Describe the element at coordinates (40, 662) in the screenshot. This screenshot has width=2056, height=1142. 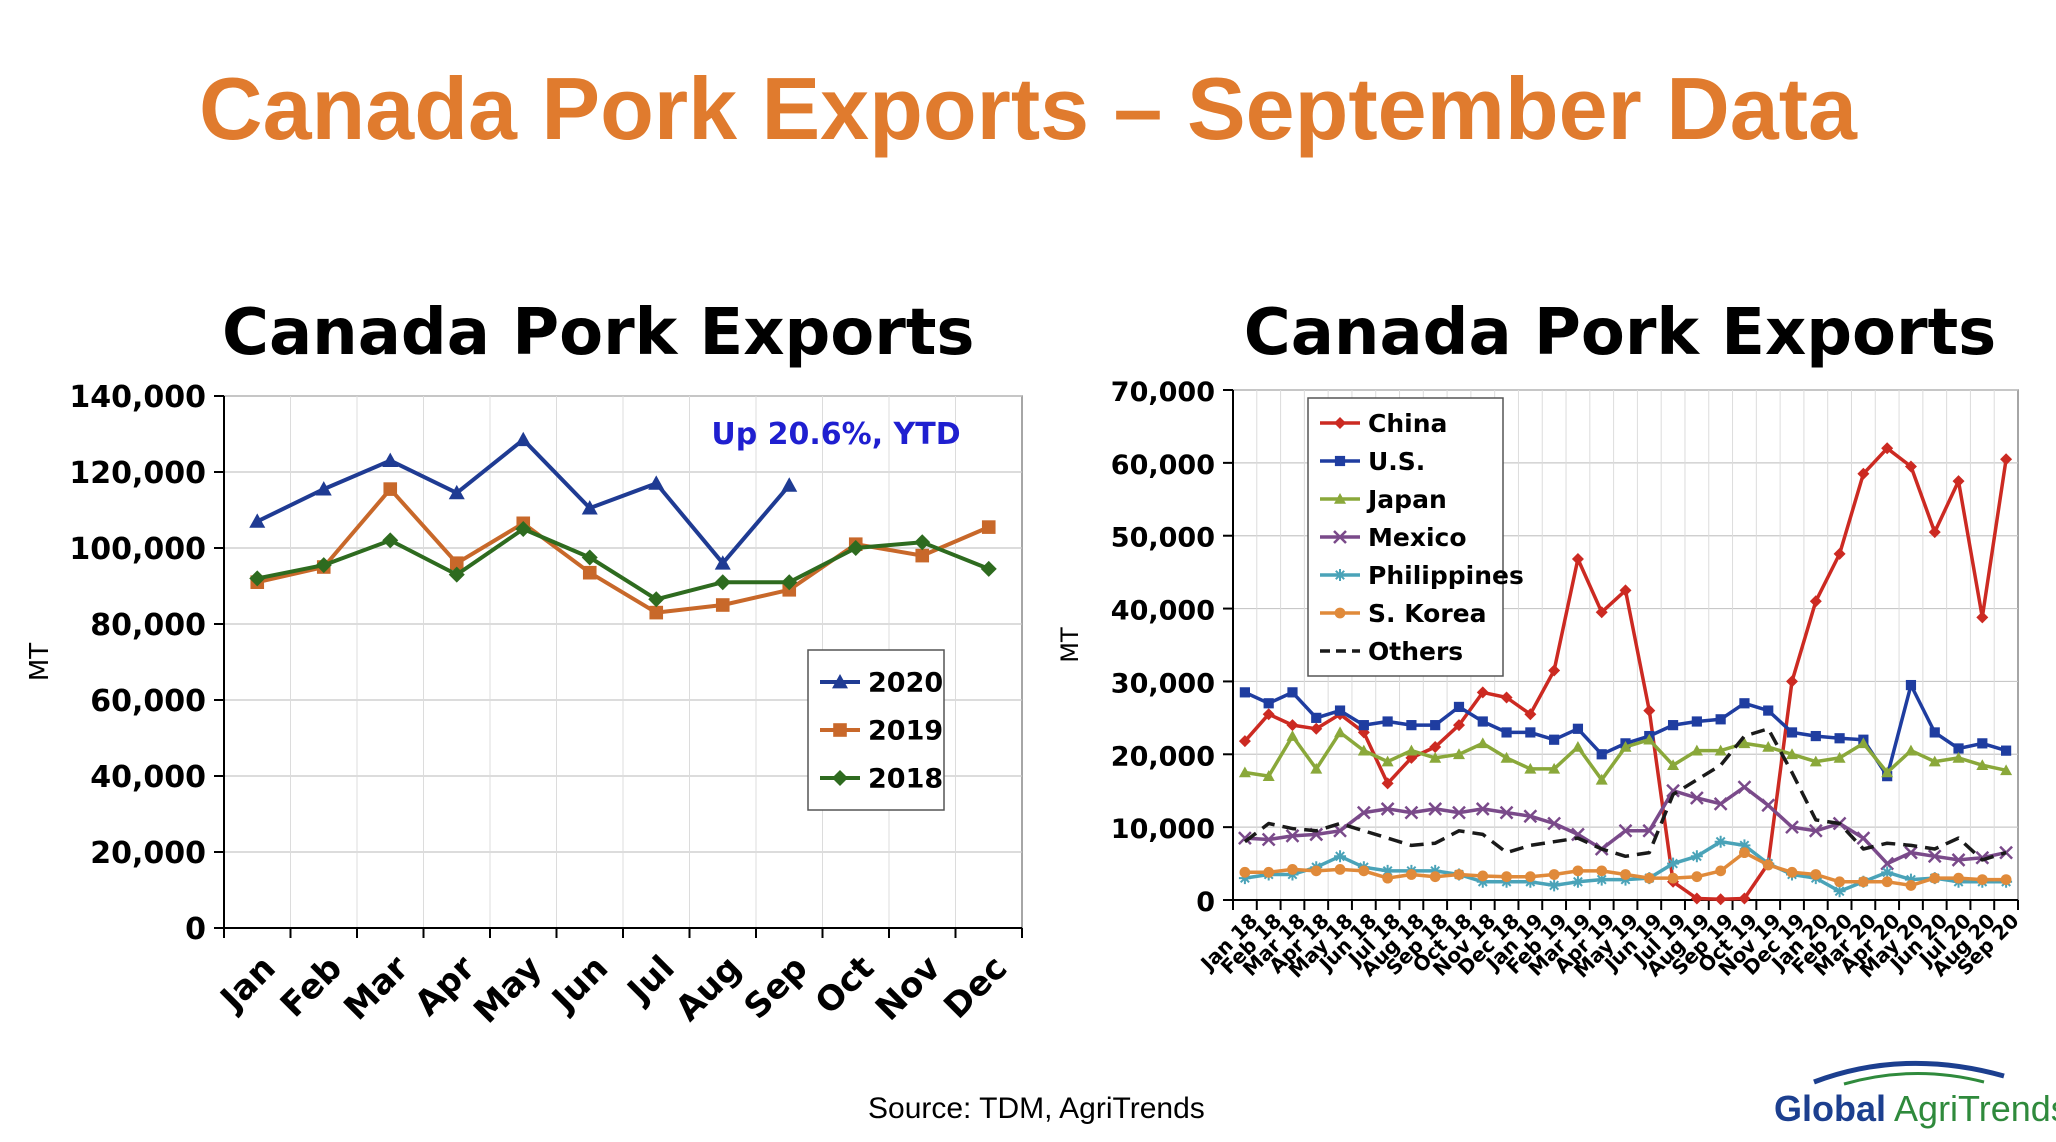
I see `c0-y-axis-label: MT` at that location.